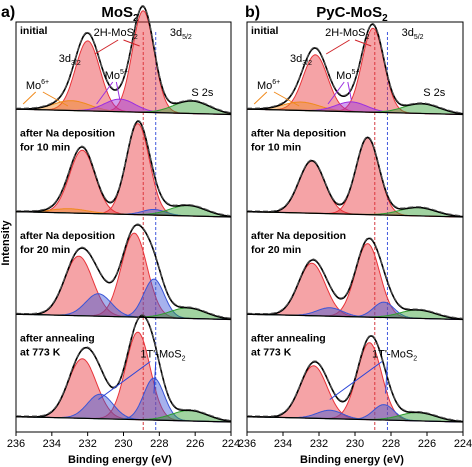  I want to click on spectrum-1: after Na deposition for 10 min, so click(355, 173).